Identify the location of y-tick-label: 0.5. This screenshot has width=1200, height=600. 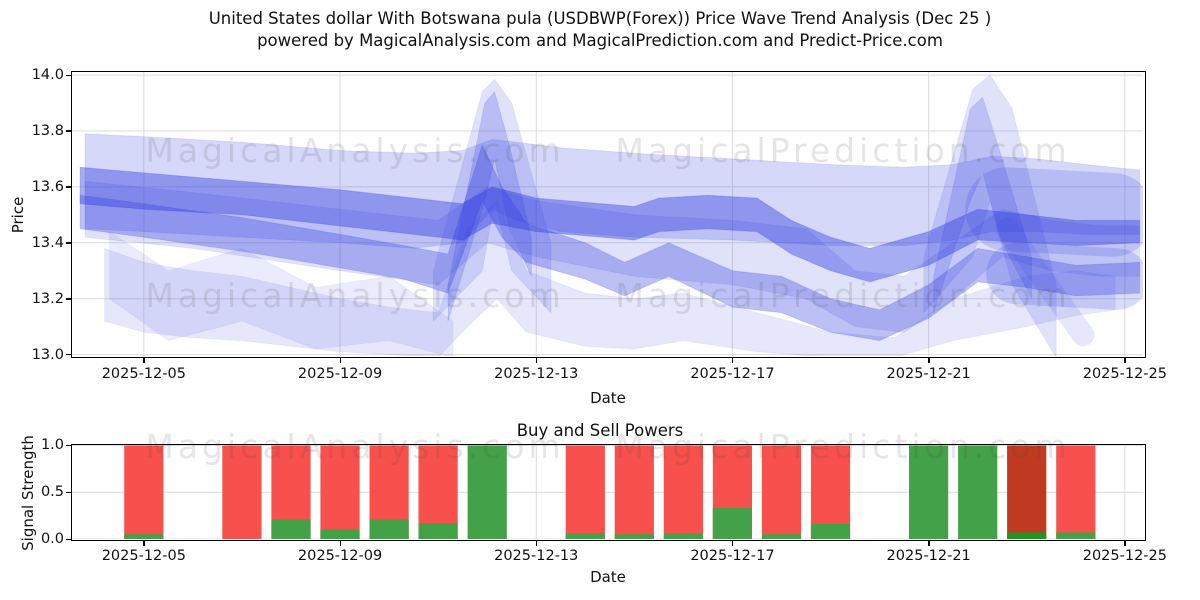
(52, 492).